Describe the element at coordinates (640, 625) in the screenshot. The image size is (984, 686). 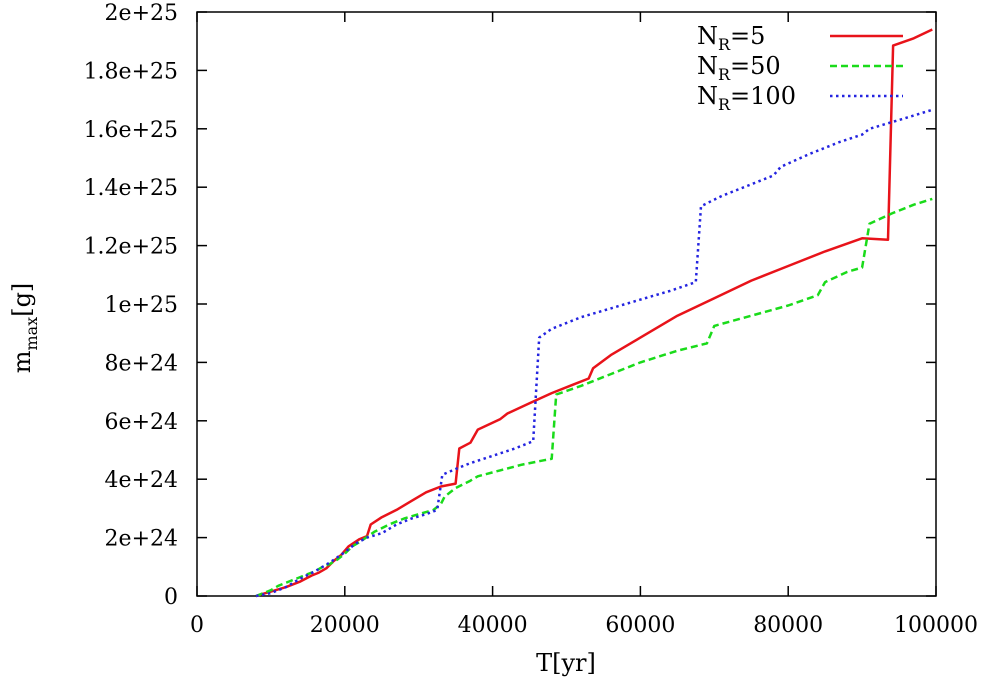
I see `x-tick-label: 60000` at that location.